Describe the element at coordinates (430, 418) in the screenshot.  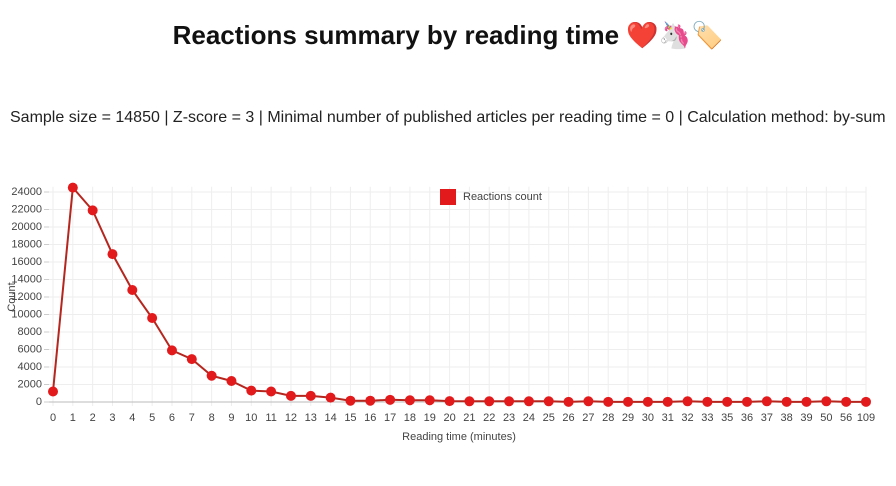
I see `x-tick-label: 19` at that location.